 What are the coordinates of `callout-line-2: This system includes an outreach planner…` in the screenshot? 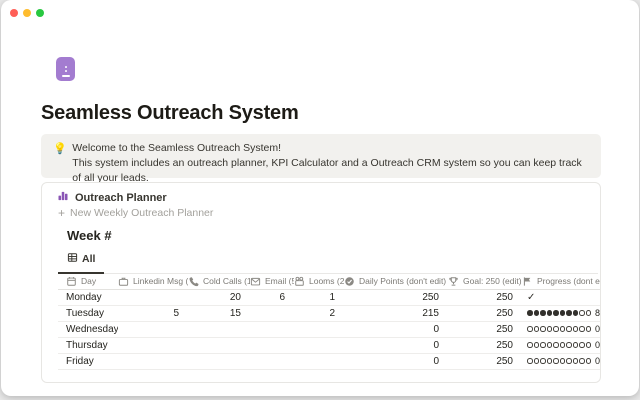 It's located at (327, 170).